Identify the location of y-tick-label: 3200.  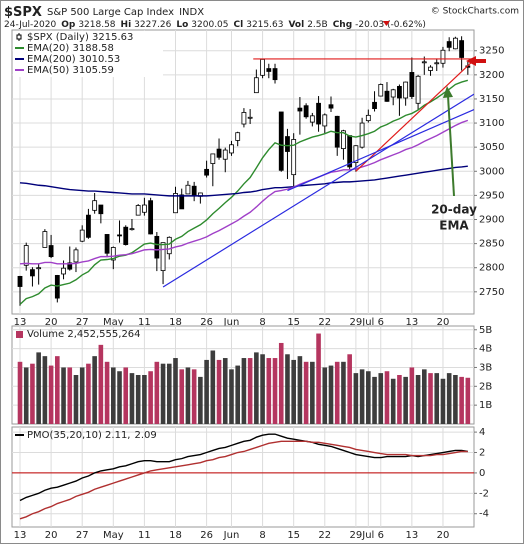
(491, 75).